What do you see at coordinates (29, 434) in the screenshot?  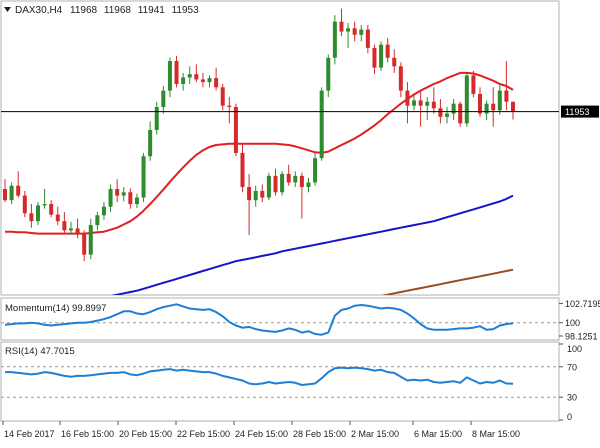 I see `time-tick-label: 14 Feb 2017` at bounding box center [29, 434].